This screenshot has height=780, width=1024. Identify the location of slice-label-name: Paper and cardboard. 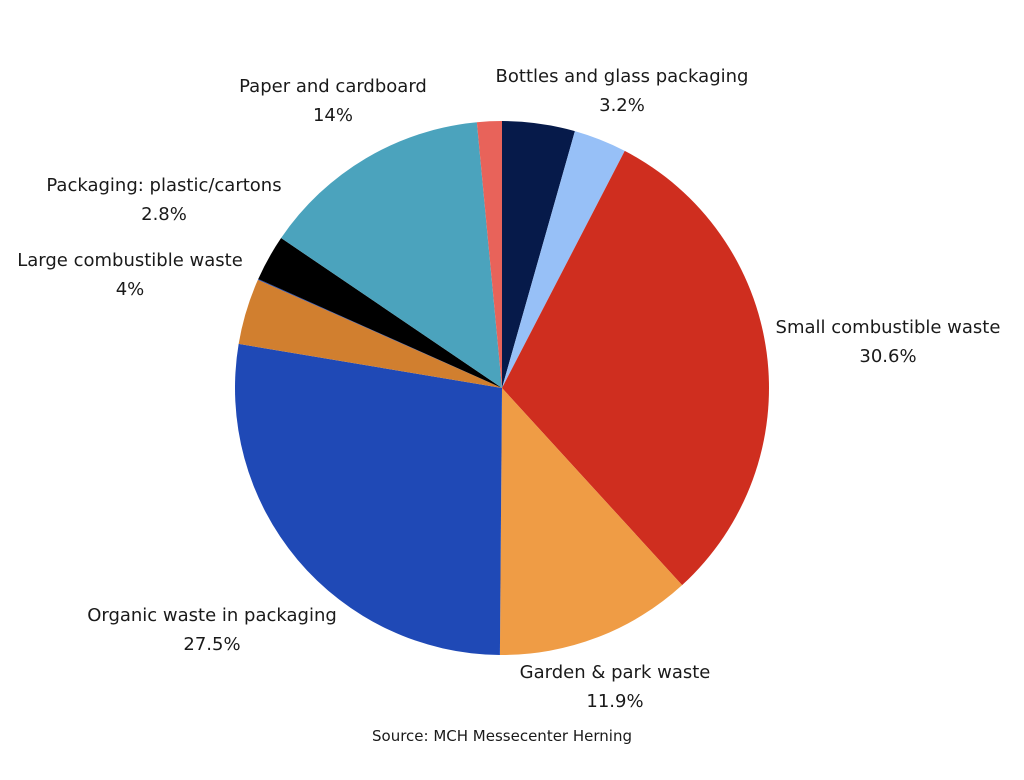
(333, 86).